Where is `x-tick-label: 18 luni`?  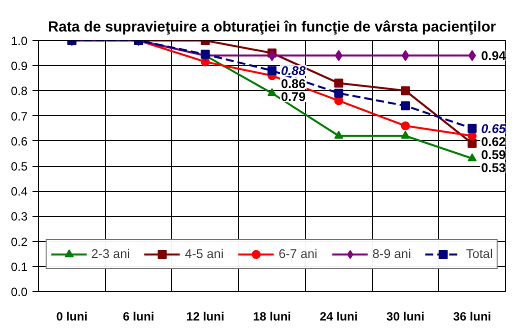 x-tick-label: 18 luni is located at coordinates (272, 317).